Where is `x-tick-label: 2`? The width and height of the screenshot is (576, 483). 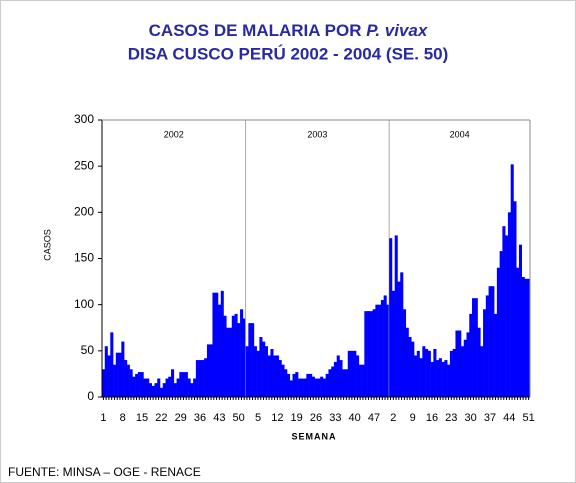
x-tick-label: 2 is located at coordinates (393, 418).